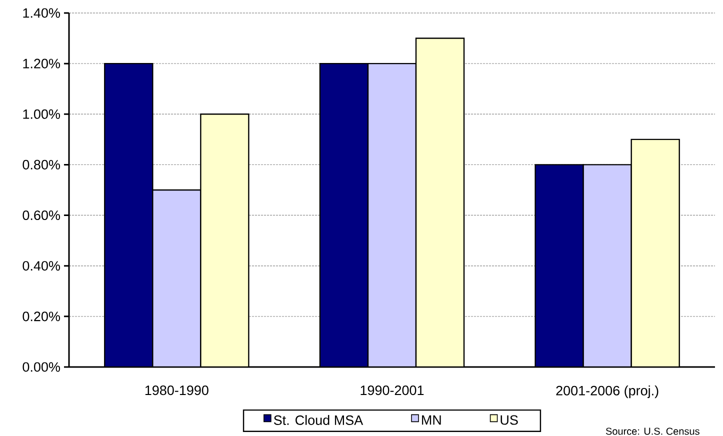 The height and width of the screenshot is (436, 723). I want to click on x-tick-label: 1990-2001, so click(392, 391).